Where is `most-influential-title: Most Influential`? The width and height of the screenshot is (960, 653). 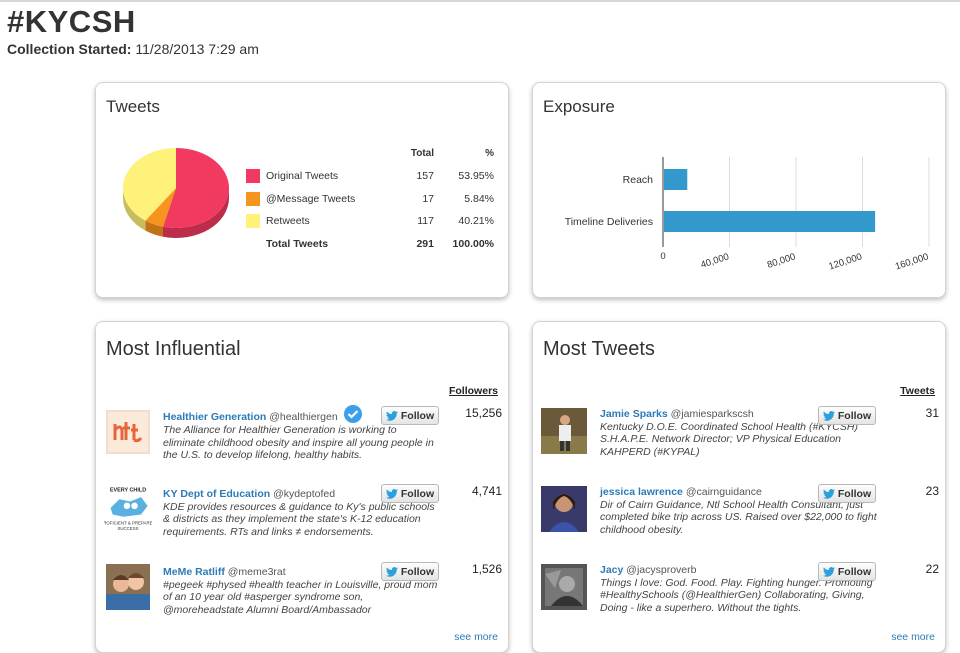
most-influential-title: Most Influential is located at coordinates (173, 349).